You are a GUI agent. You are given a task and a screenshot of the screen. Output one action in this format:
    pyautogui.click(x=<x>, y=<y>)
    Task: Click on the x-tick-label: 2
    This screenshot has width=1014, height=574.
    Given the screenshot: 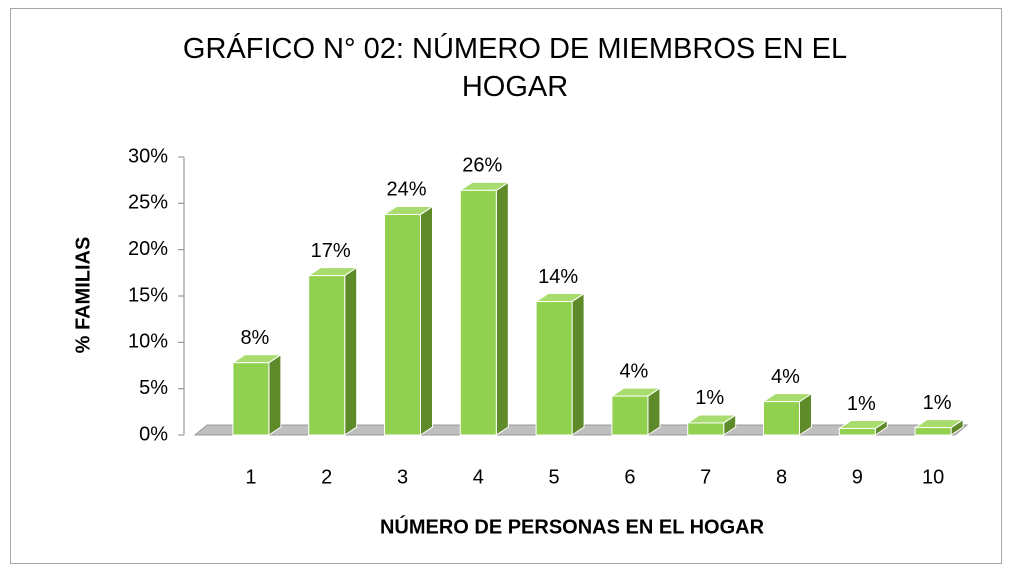 What is the action you would take?
    pyautogui.click(x=326, y=477)
    